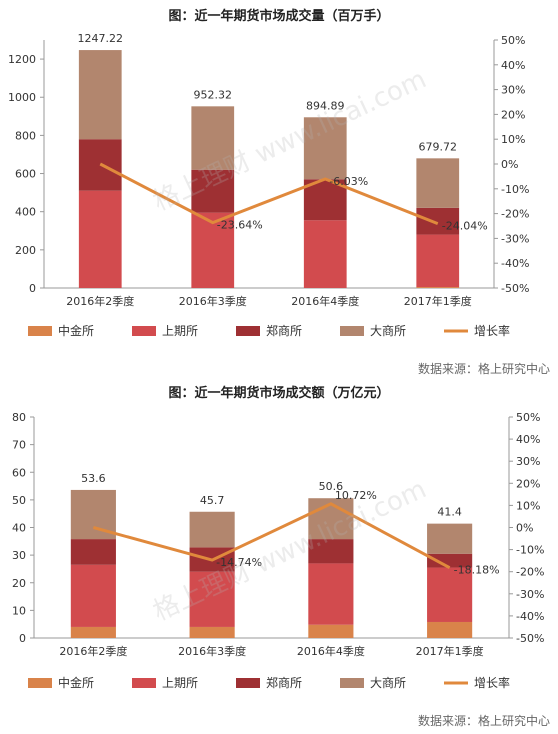 The width and height of the screenshot is (558, 734). What do you see at coordinates (528, 483) in the screenshot?
I see `chart2-y2-tick-label: 20%` at bounding box center [528, 483].